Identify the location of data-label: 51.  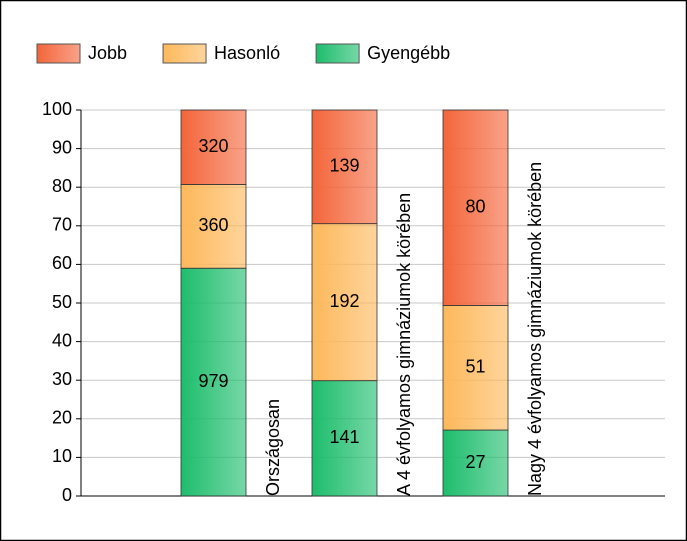
(475, 366).